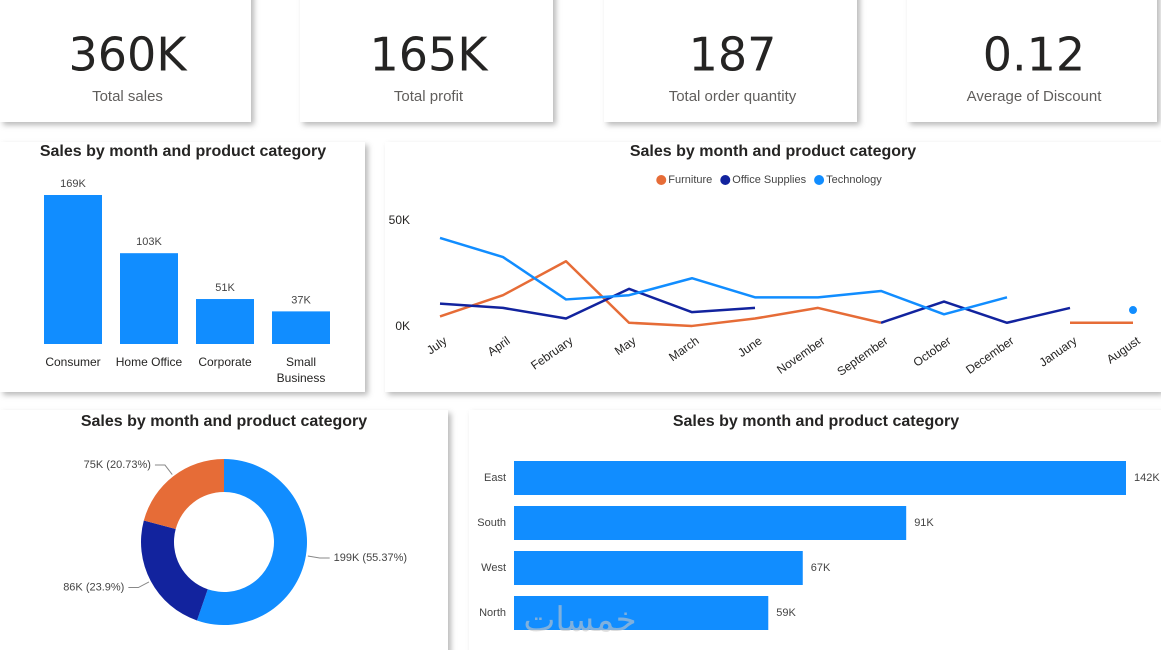 The image size is (1161, 650). Describe the element at coordinates (1133, 310) in the screenshot. I see `point` at that location.